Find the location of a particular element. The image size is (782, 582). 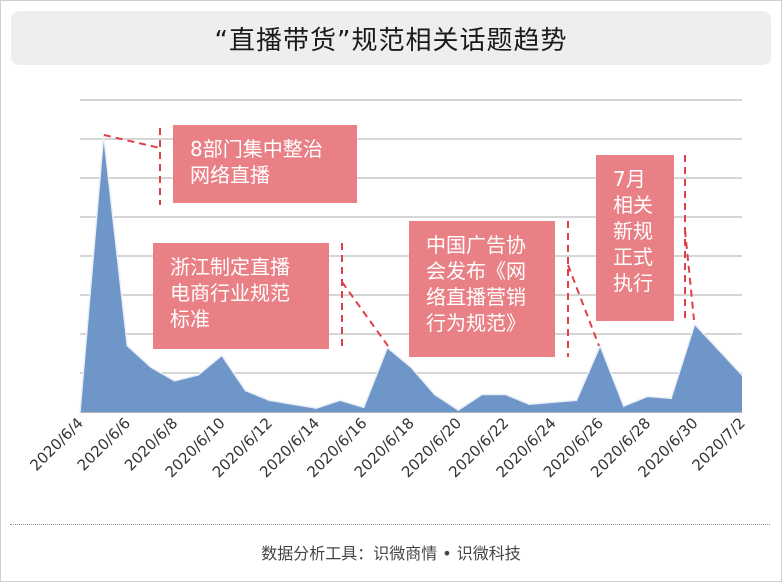

annotation-text: 标准 is located at coordinates (190, 319).